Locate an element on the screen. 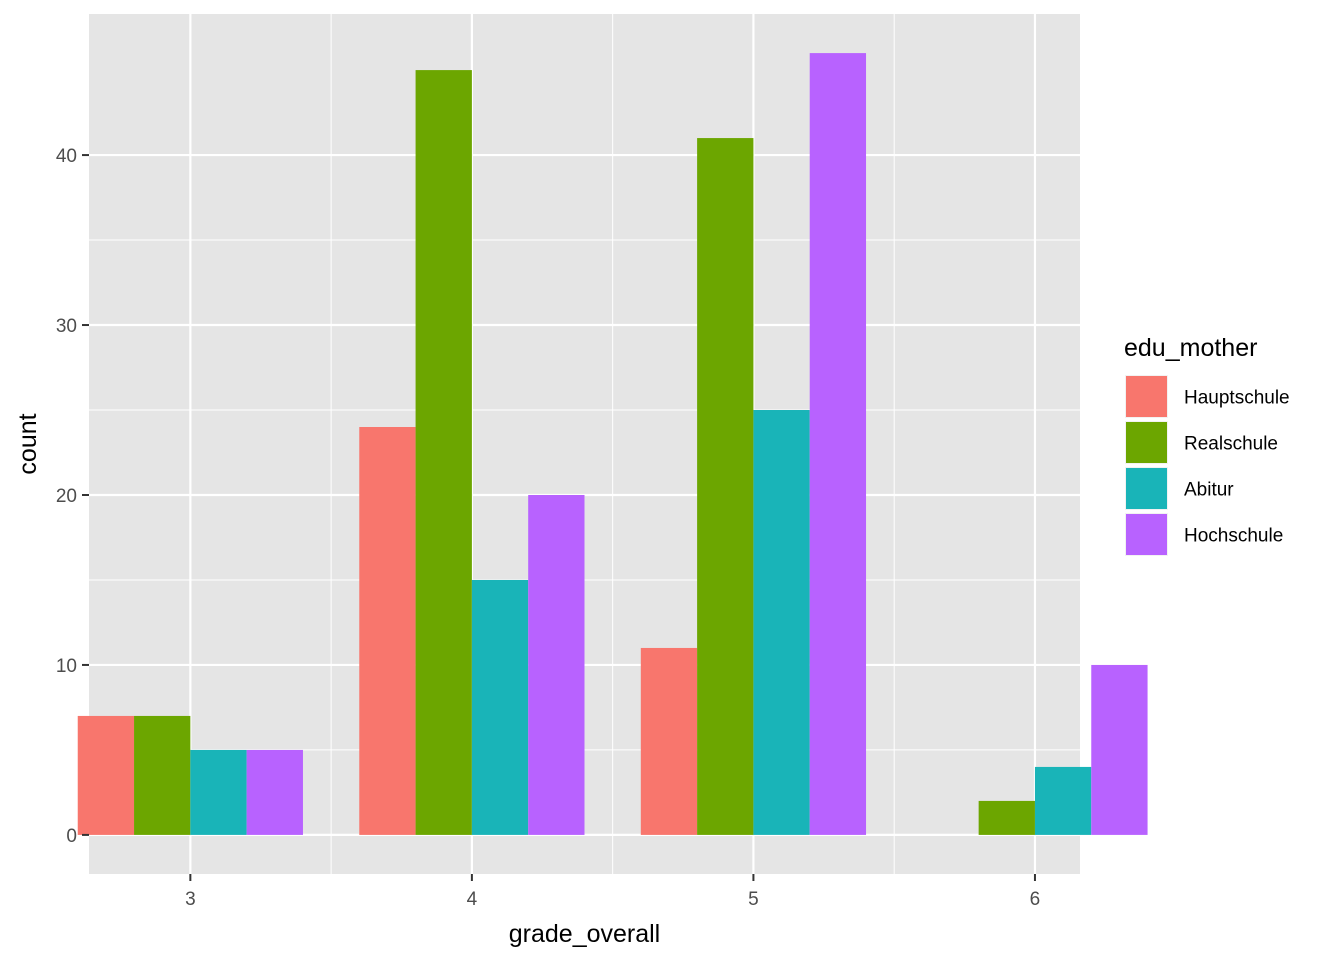 The image size is (1344, 960). x-tick-label: 5 is located at coordinates (753, 899).